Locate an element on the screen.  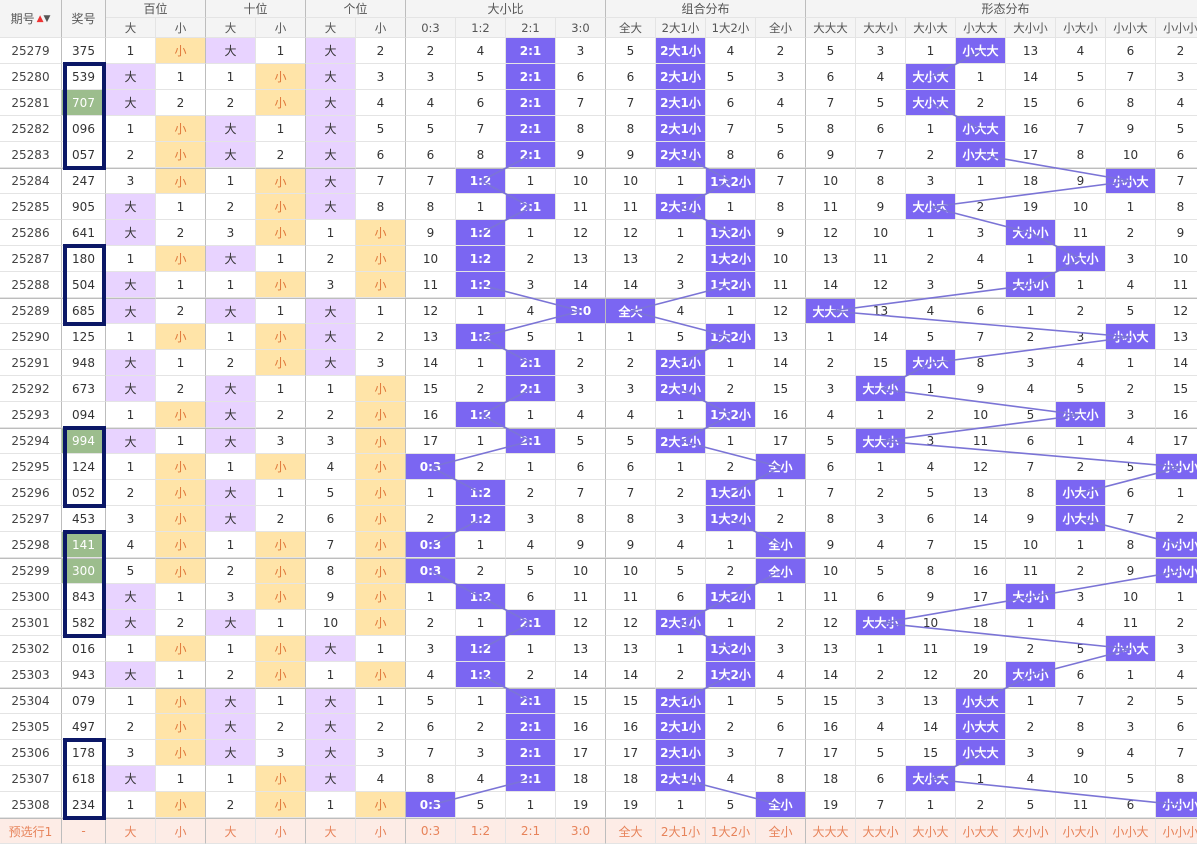
group-header: 组合分布 is located at coordinates (706, 9).